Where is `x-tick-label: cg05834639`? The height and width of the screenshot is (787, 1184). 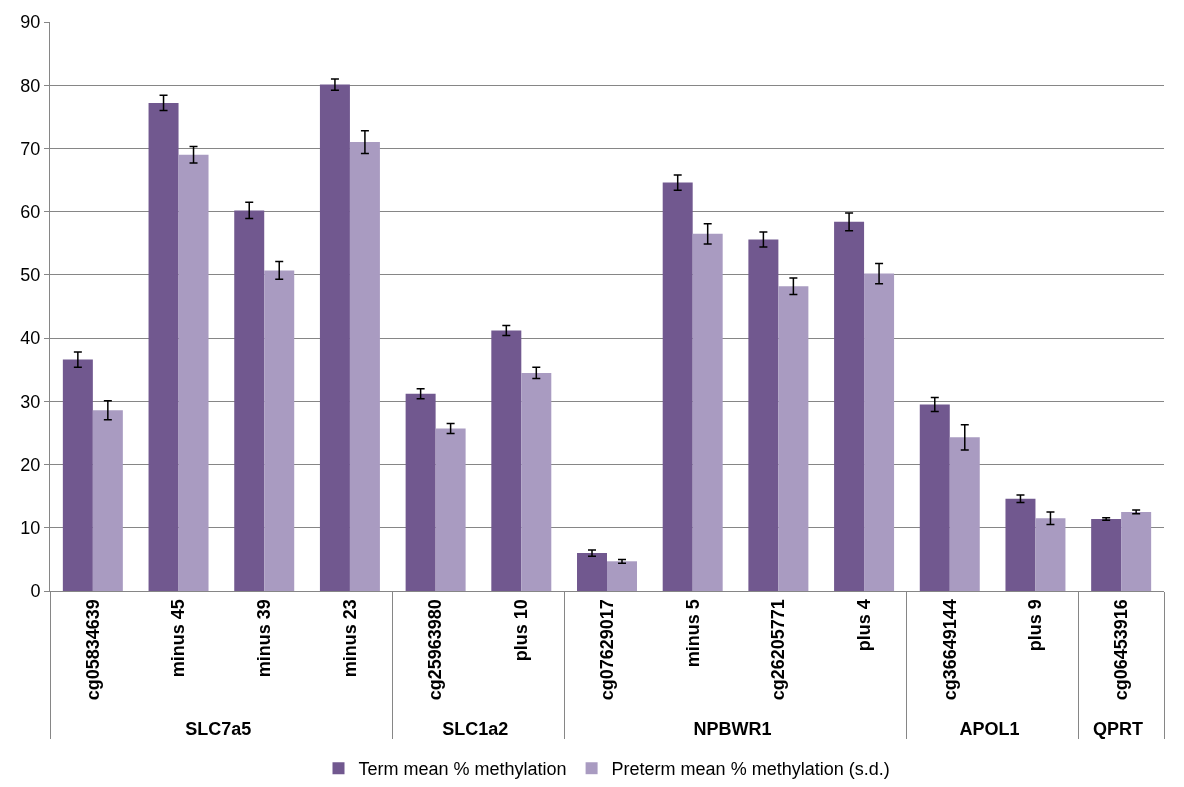 x-tick-label: cg05834639 is located at coordinates (92, 650).